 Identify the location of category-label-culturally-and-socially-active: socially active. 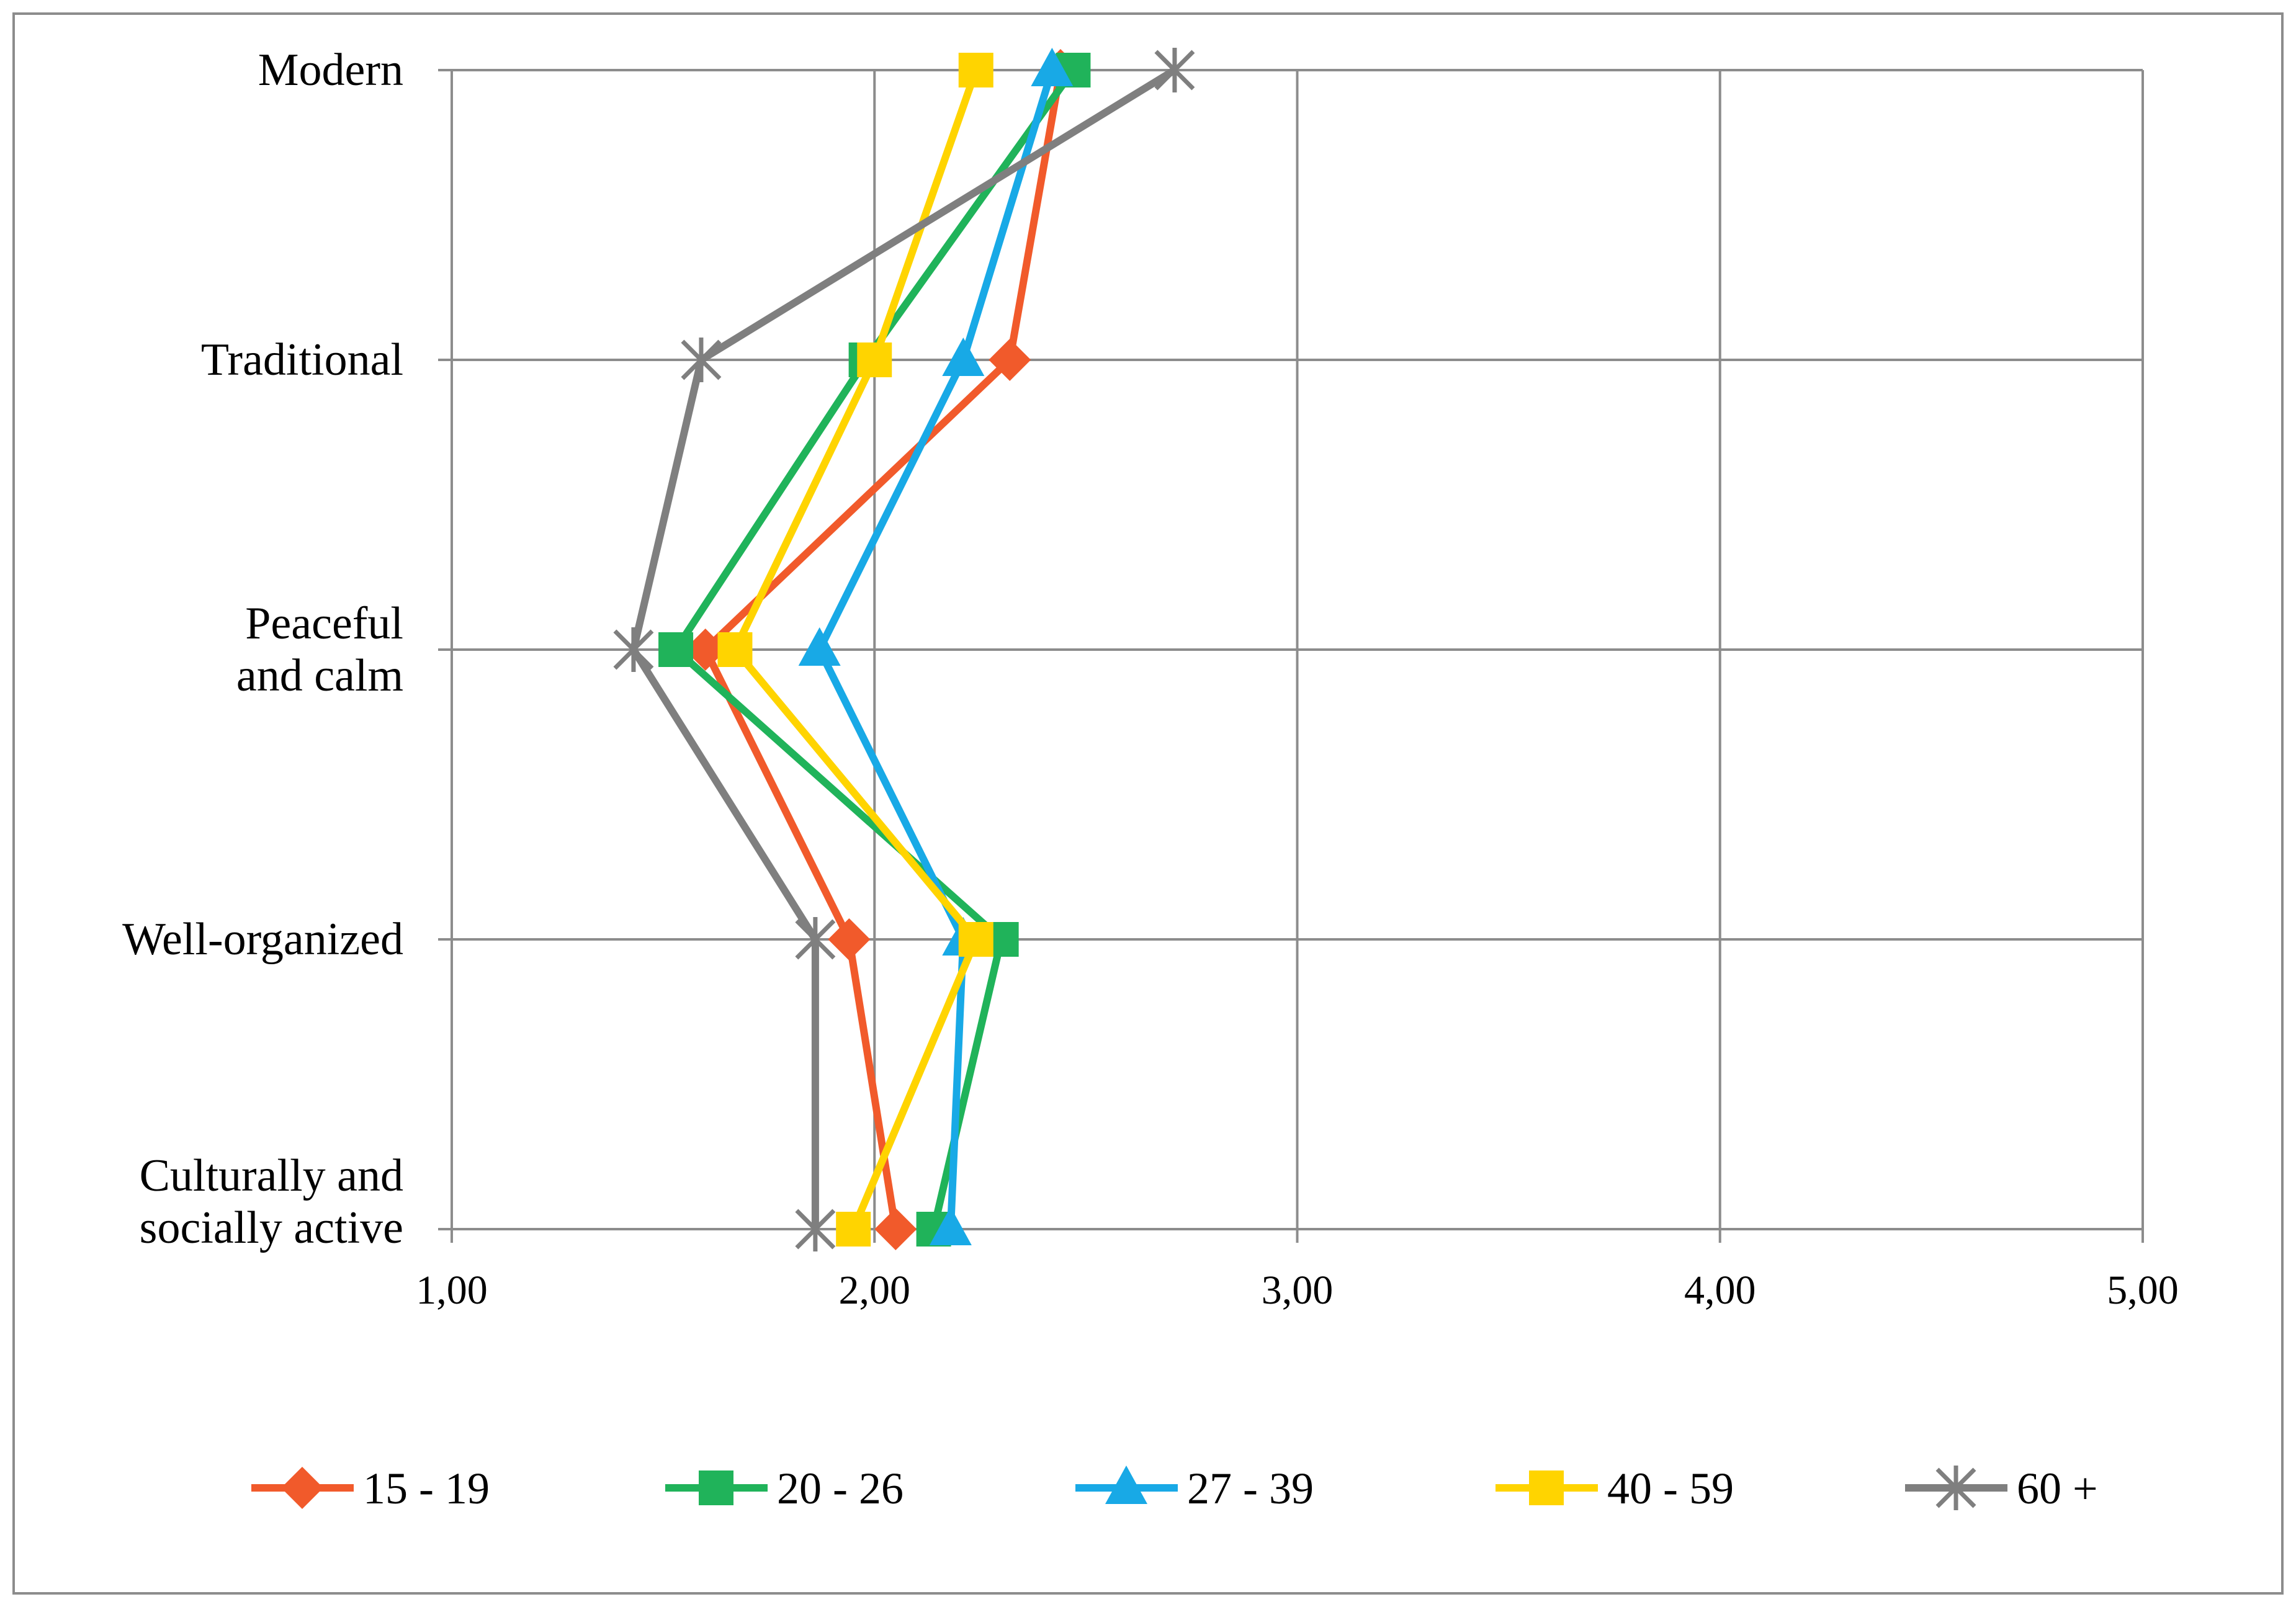
(271, 1227).